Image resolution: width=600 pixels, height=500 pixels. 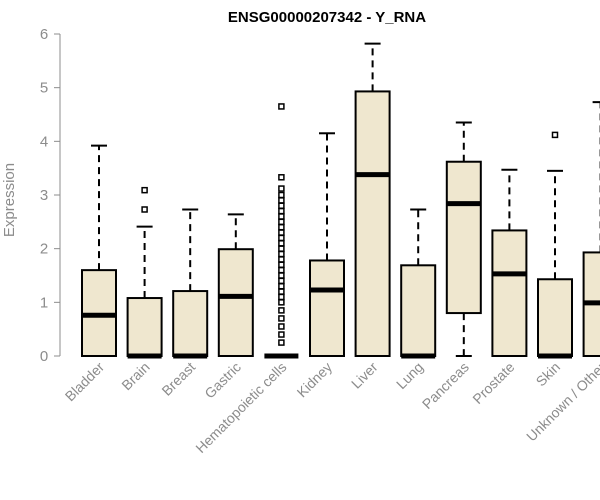 What do you see at coordinates (44, 302) in the screenshot?
I see `y-tick-label-1: 1` at bounding box center [44, 302].